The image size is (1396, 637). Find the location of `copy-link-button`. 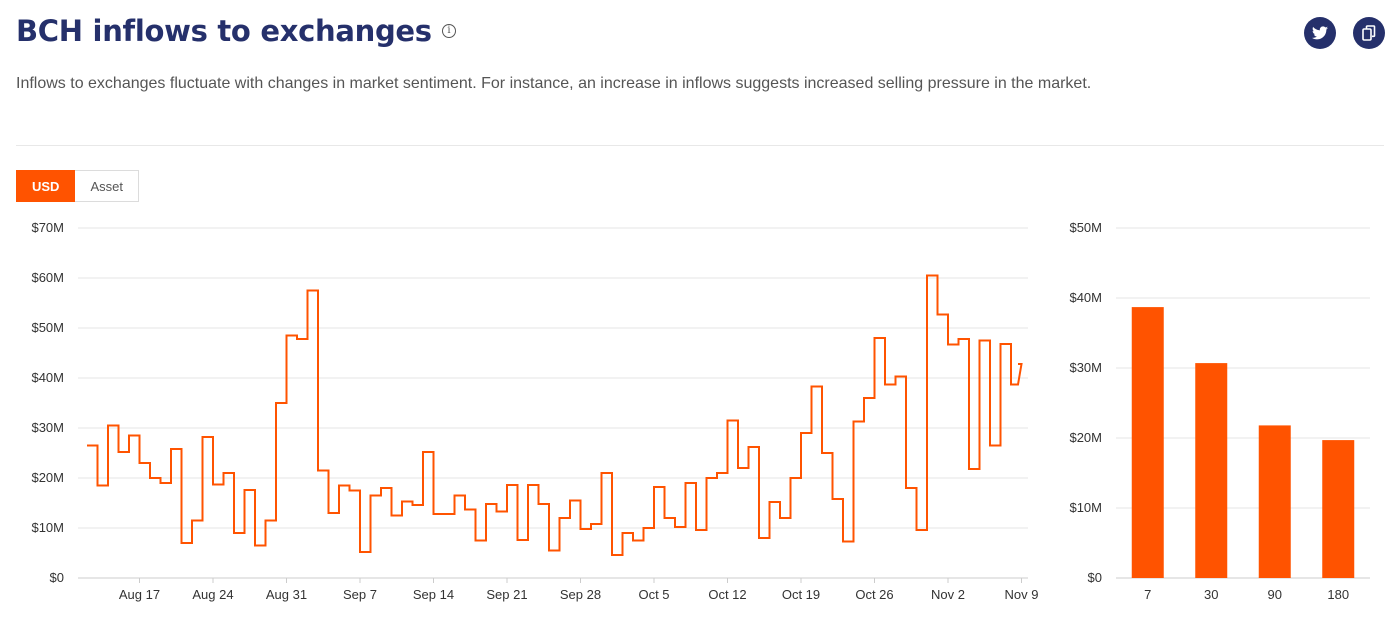

copy-link-button is located at coordinates (1369, 33).